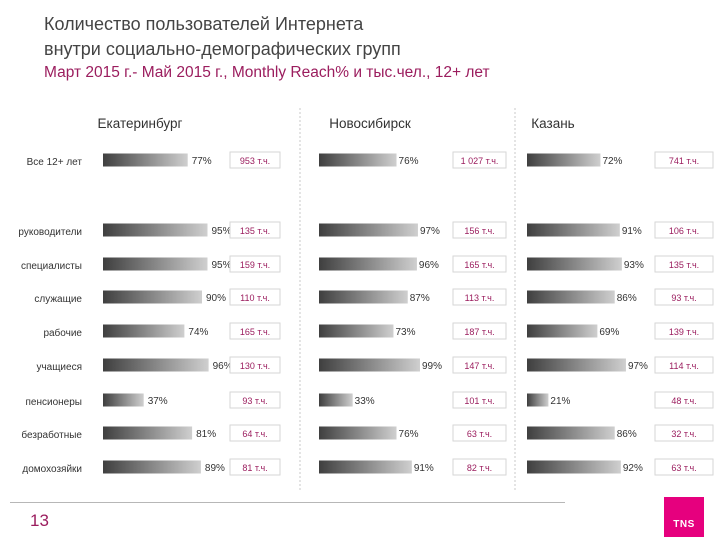  I want to click on users-label-1-4: 187 т.ч., so click(479, 332).